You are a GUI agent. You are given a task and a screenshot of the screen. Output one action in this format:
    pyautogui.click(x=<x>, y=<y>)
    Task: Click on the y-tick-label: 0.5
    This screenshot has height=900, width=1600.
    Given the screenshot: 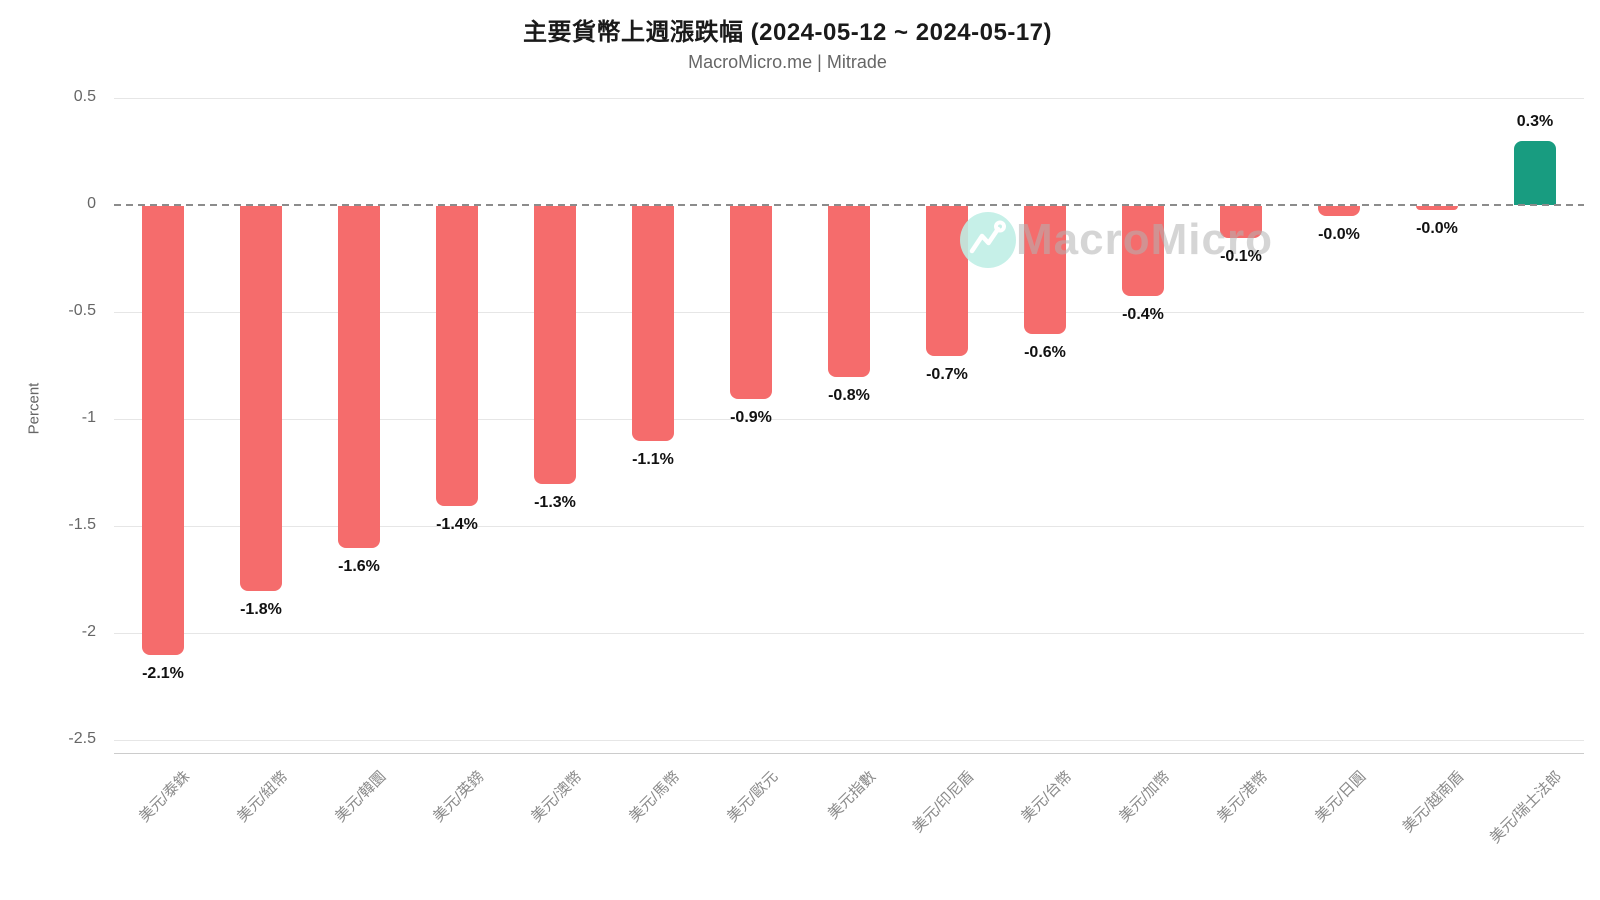 What is the action you would take?
    pyautogui.click(x=84, y=96)
    